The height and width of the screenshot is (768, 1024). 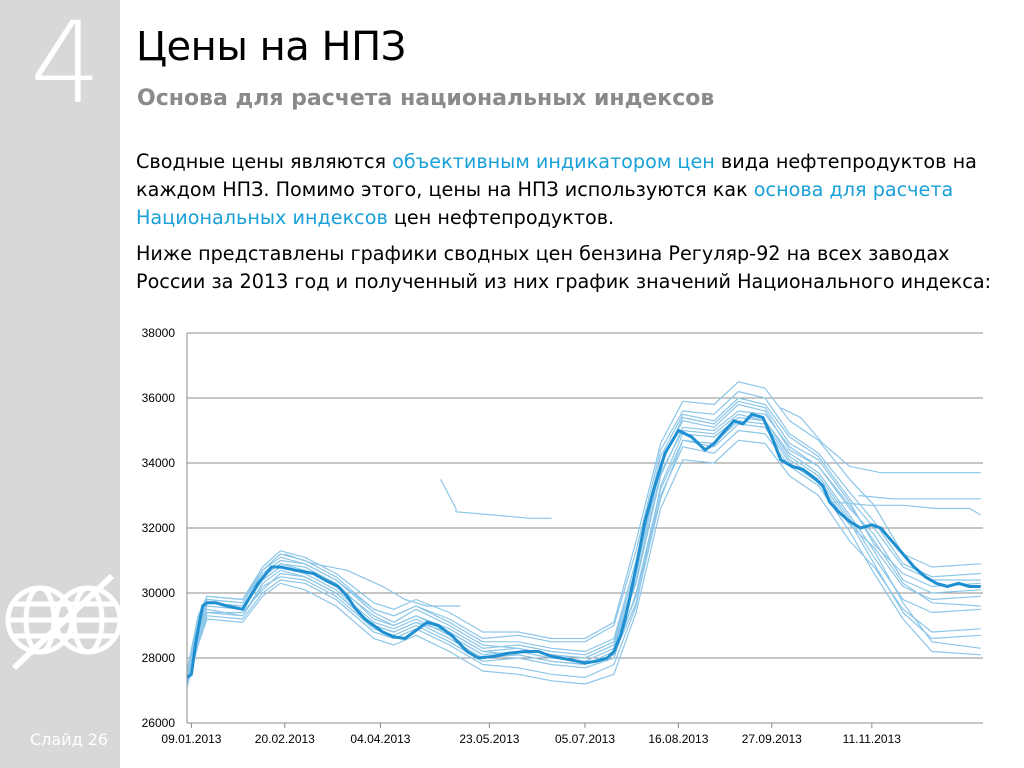 What do you see at coordinates (380, 739) in the screenshot?
I see `x-tick-label: 04.04.2013` at bounding box center [380, 739].